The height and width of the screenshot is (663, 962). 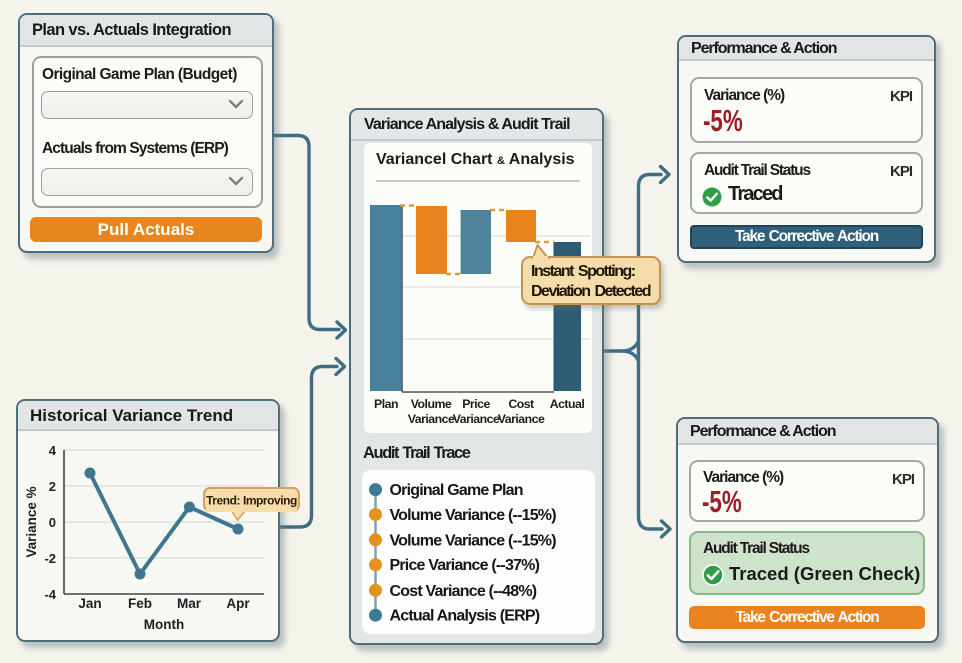 What do you see at coordinates (476, 404) in the screenshot?
I see `svg-text: Price` at bounding box center [476, 404].